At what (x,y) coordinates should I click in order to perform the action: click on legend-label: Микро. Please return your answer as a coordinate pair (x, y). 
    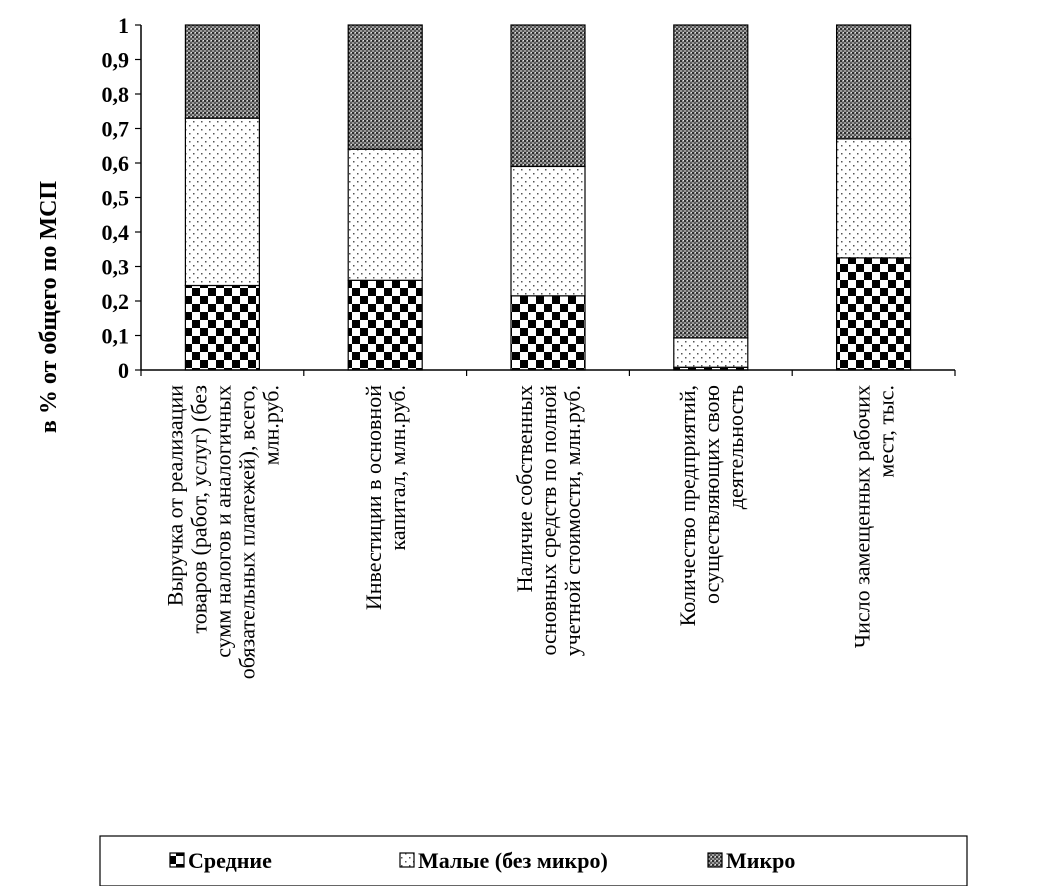
    Looking at the image, I should click on (760, 860).